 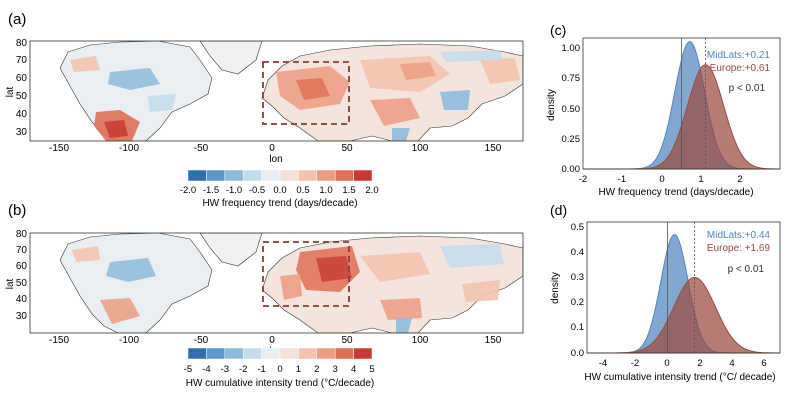 What do you see at coordinates (353, 369) in the screenshot?
I see `colorbar-tick: 4` at bounding box center [353, 369].